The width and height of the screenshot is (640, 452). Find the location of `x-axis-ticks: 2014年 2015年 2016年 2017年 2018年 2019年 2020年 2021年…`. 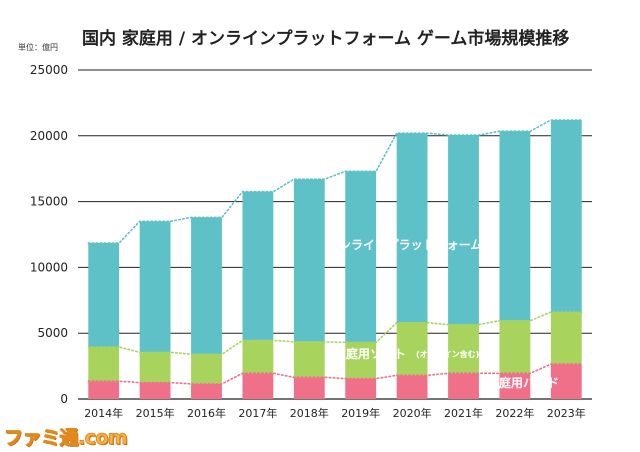

x-axis-ticks: 2014年 2015年 2016年 2017年 2018年 2019年 2020年 2021年… is located at coordinates (335, 413).